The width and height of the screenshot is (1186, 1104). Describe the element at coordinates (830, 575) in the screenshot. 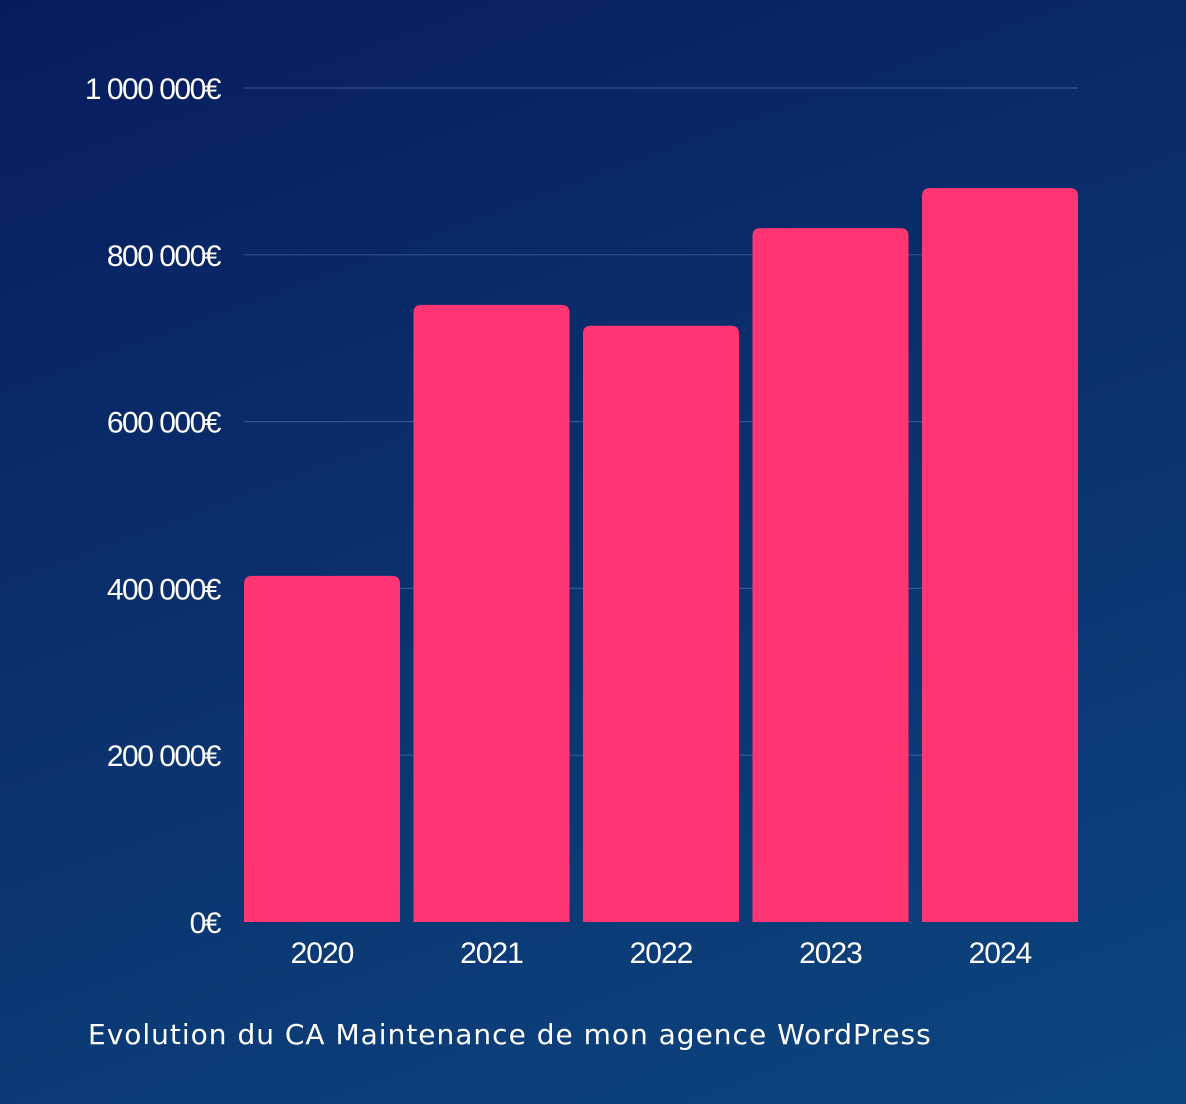

I see `bar-2023` at that location.